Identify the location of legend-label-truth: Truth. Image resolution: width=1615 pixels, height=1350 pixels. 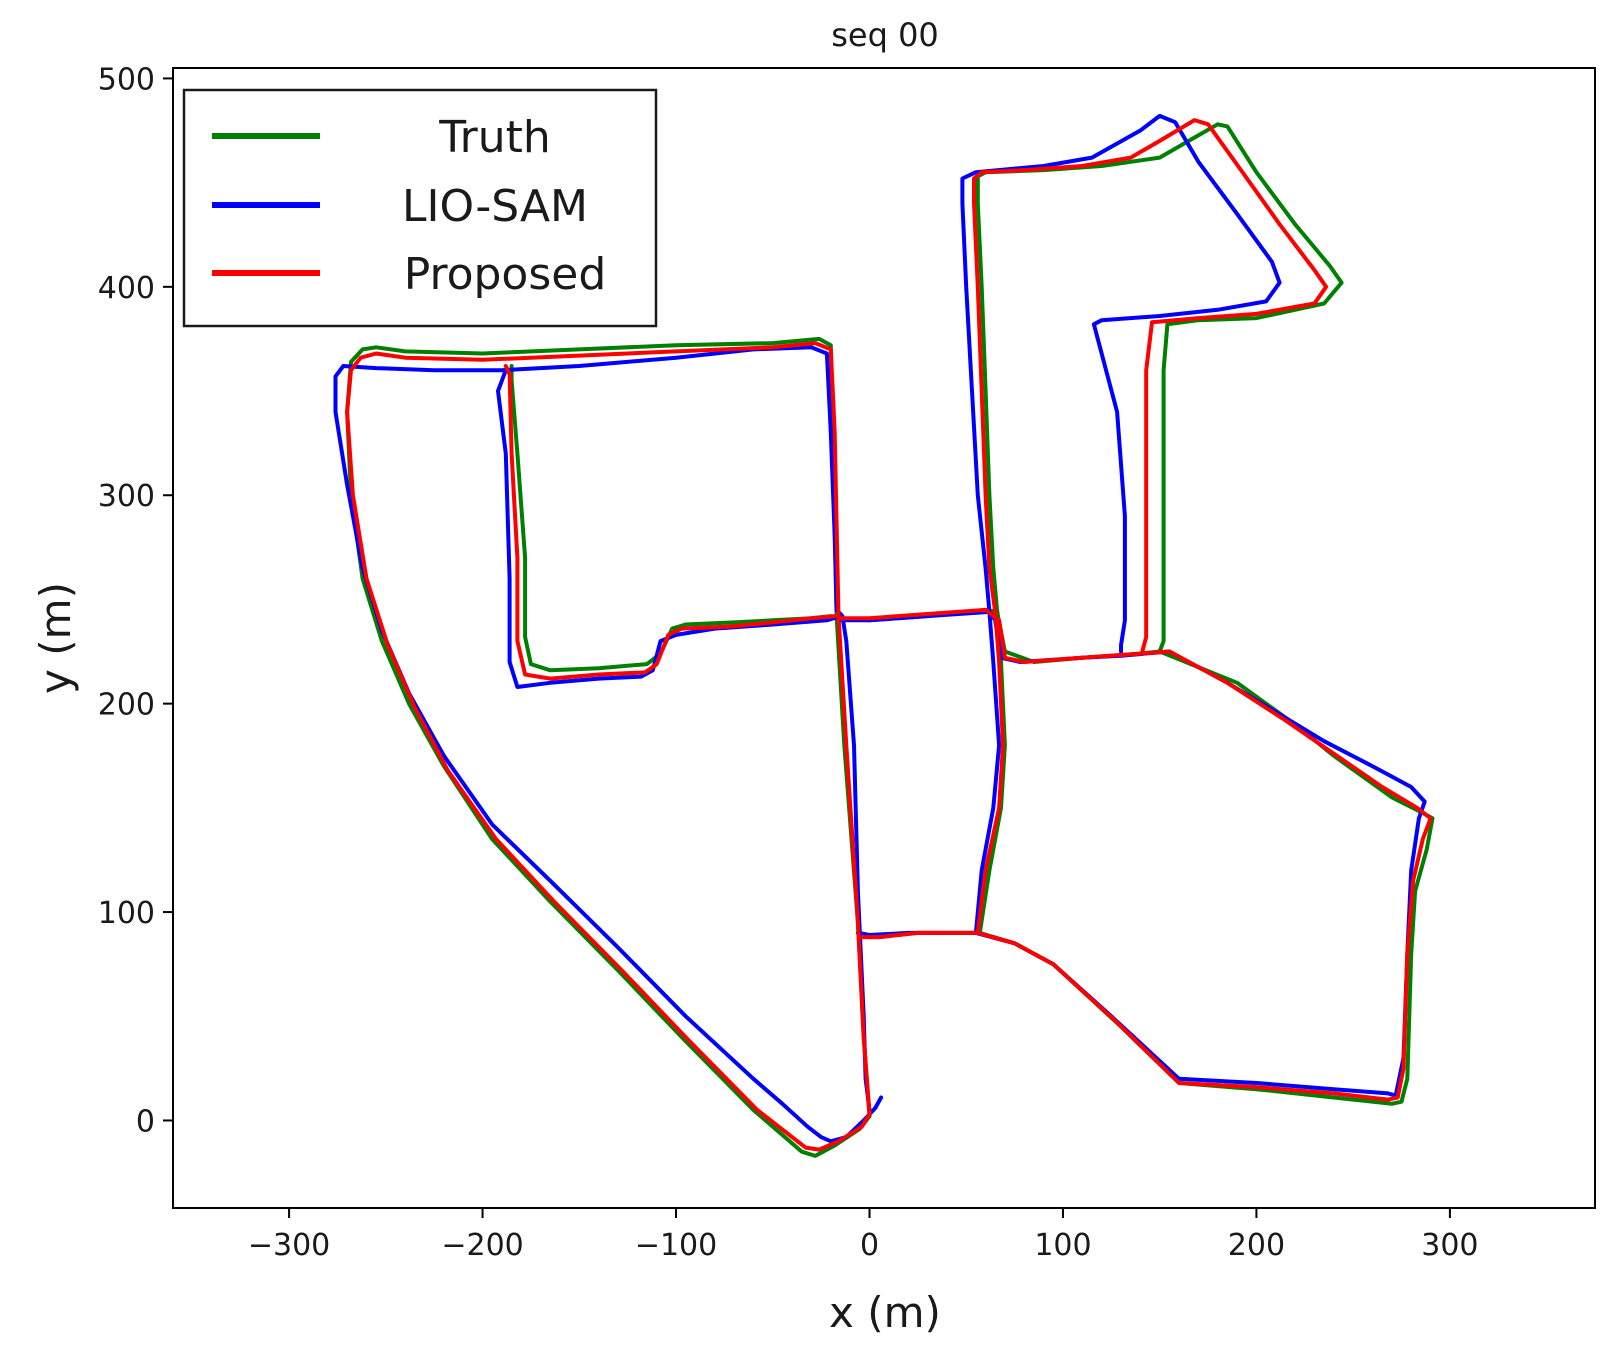
(494, 137).